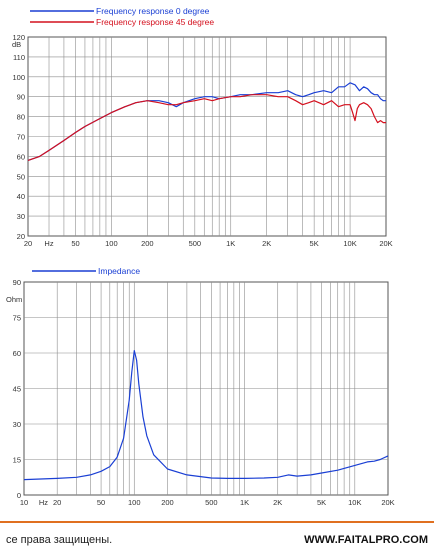  I want to click on x-tick-label: 10, so click(24, 502).